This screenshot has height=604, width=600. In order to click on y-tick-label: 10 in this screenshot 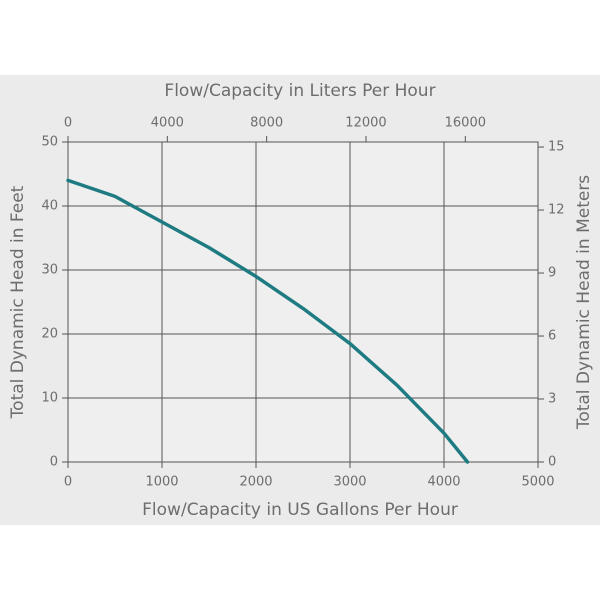, I will do `click(49, 398)`.